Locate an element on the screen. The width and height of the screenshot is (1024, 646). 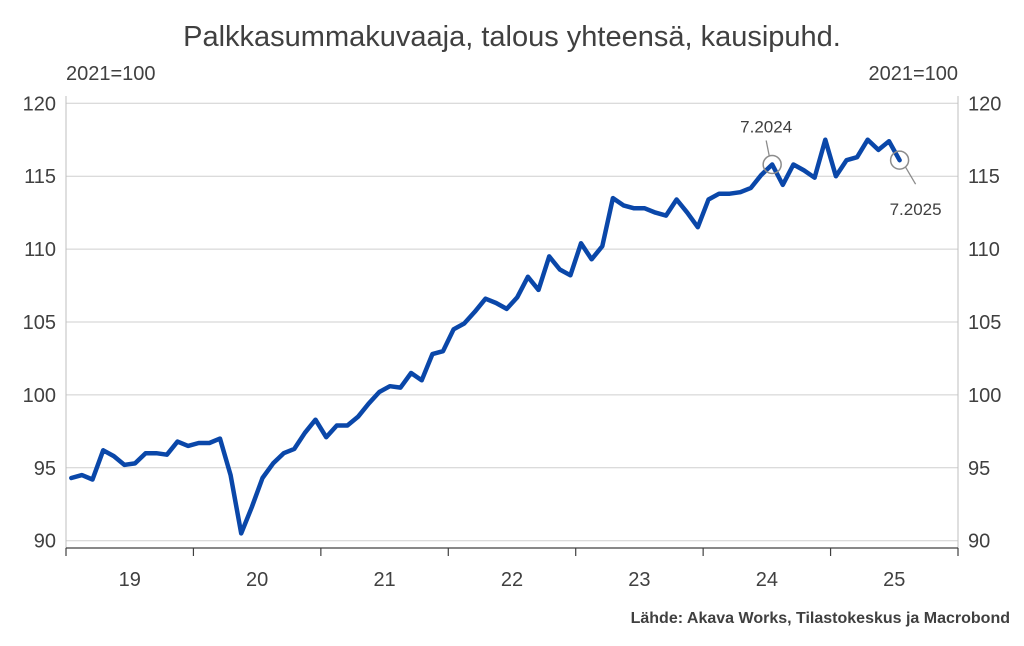
y-tick-right-100: 100 is located at coordinates (984, 396).